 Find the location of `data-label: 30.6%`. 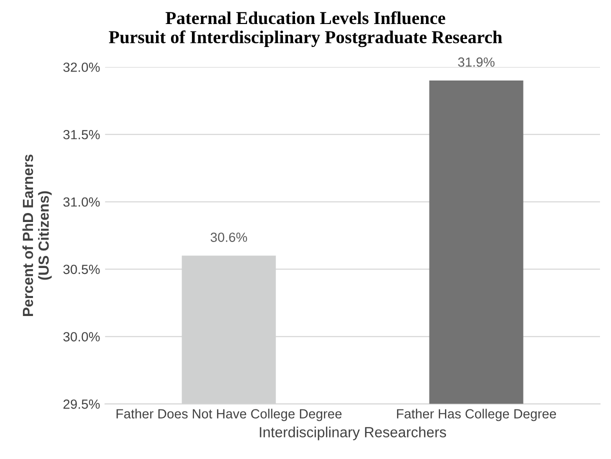

data-label: 30.6% is located at coordinates (229, 237).